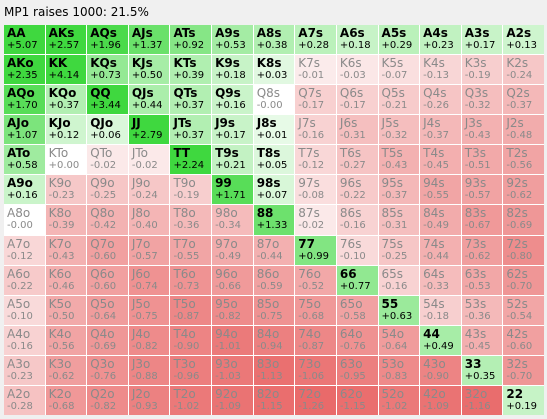 The image size is (547, 419). What do you see at coordinates (66, 160) in the screenshot?
I see `hand-cell-kto: KTo +0.00` at bounding box center [66, 160].